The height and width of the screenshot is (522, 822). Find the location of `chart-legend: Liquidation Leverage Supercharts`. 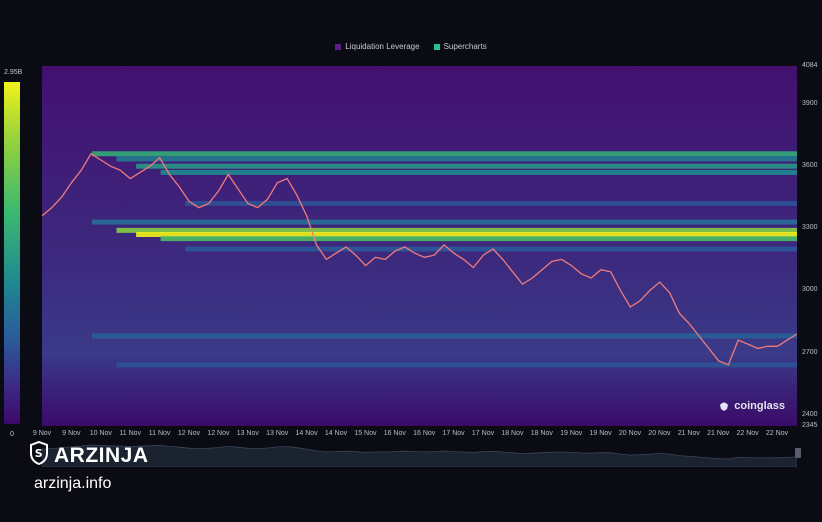

chart-legend: Liquidation Leverage Supercharts is located at coordinates (411, 46).